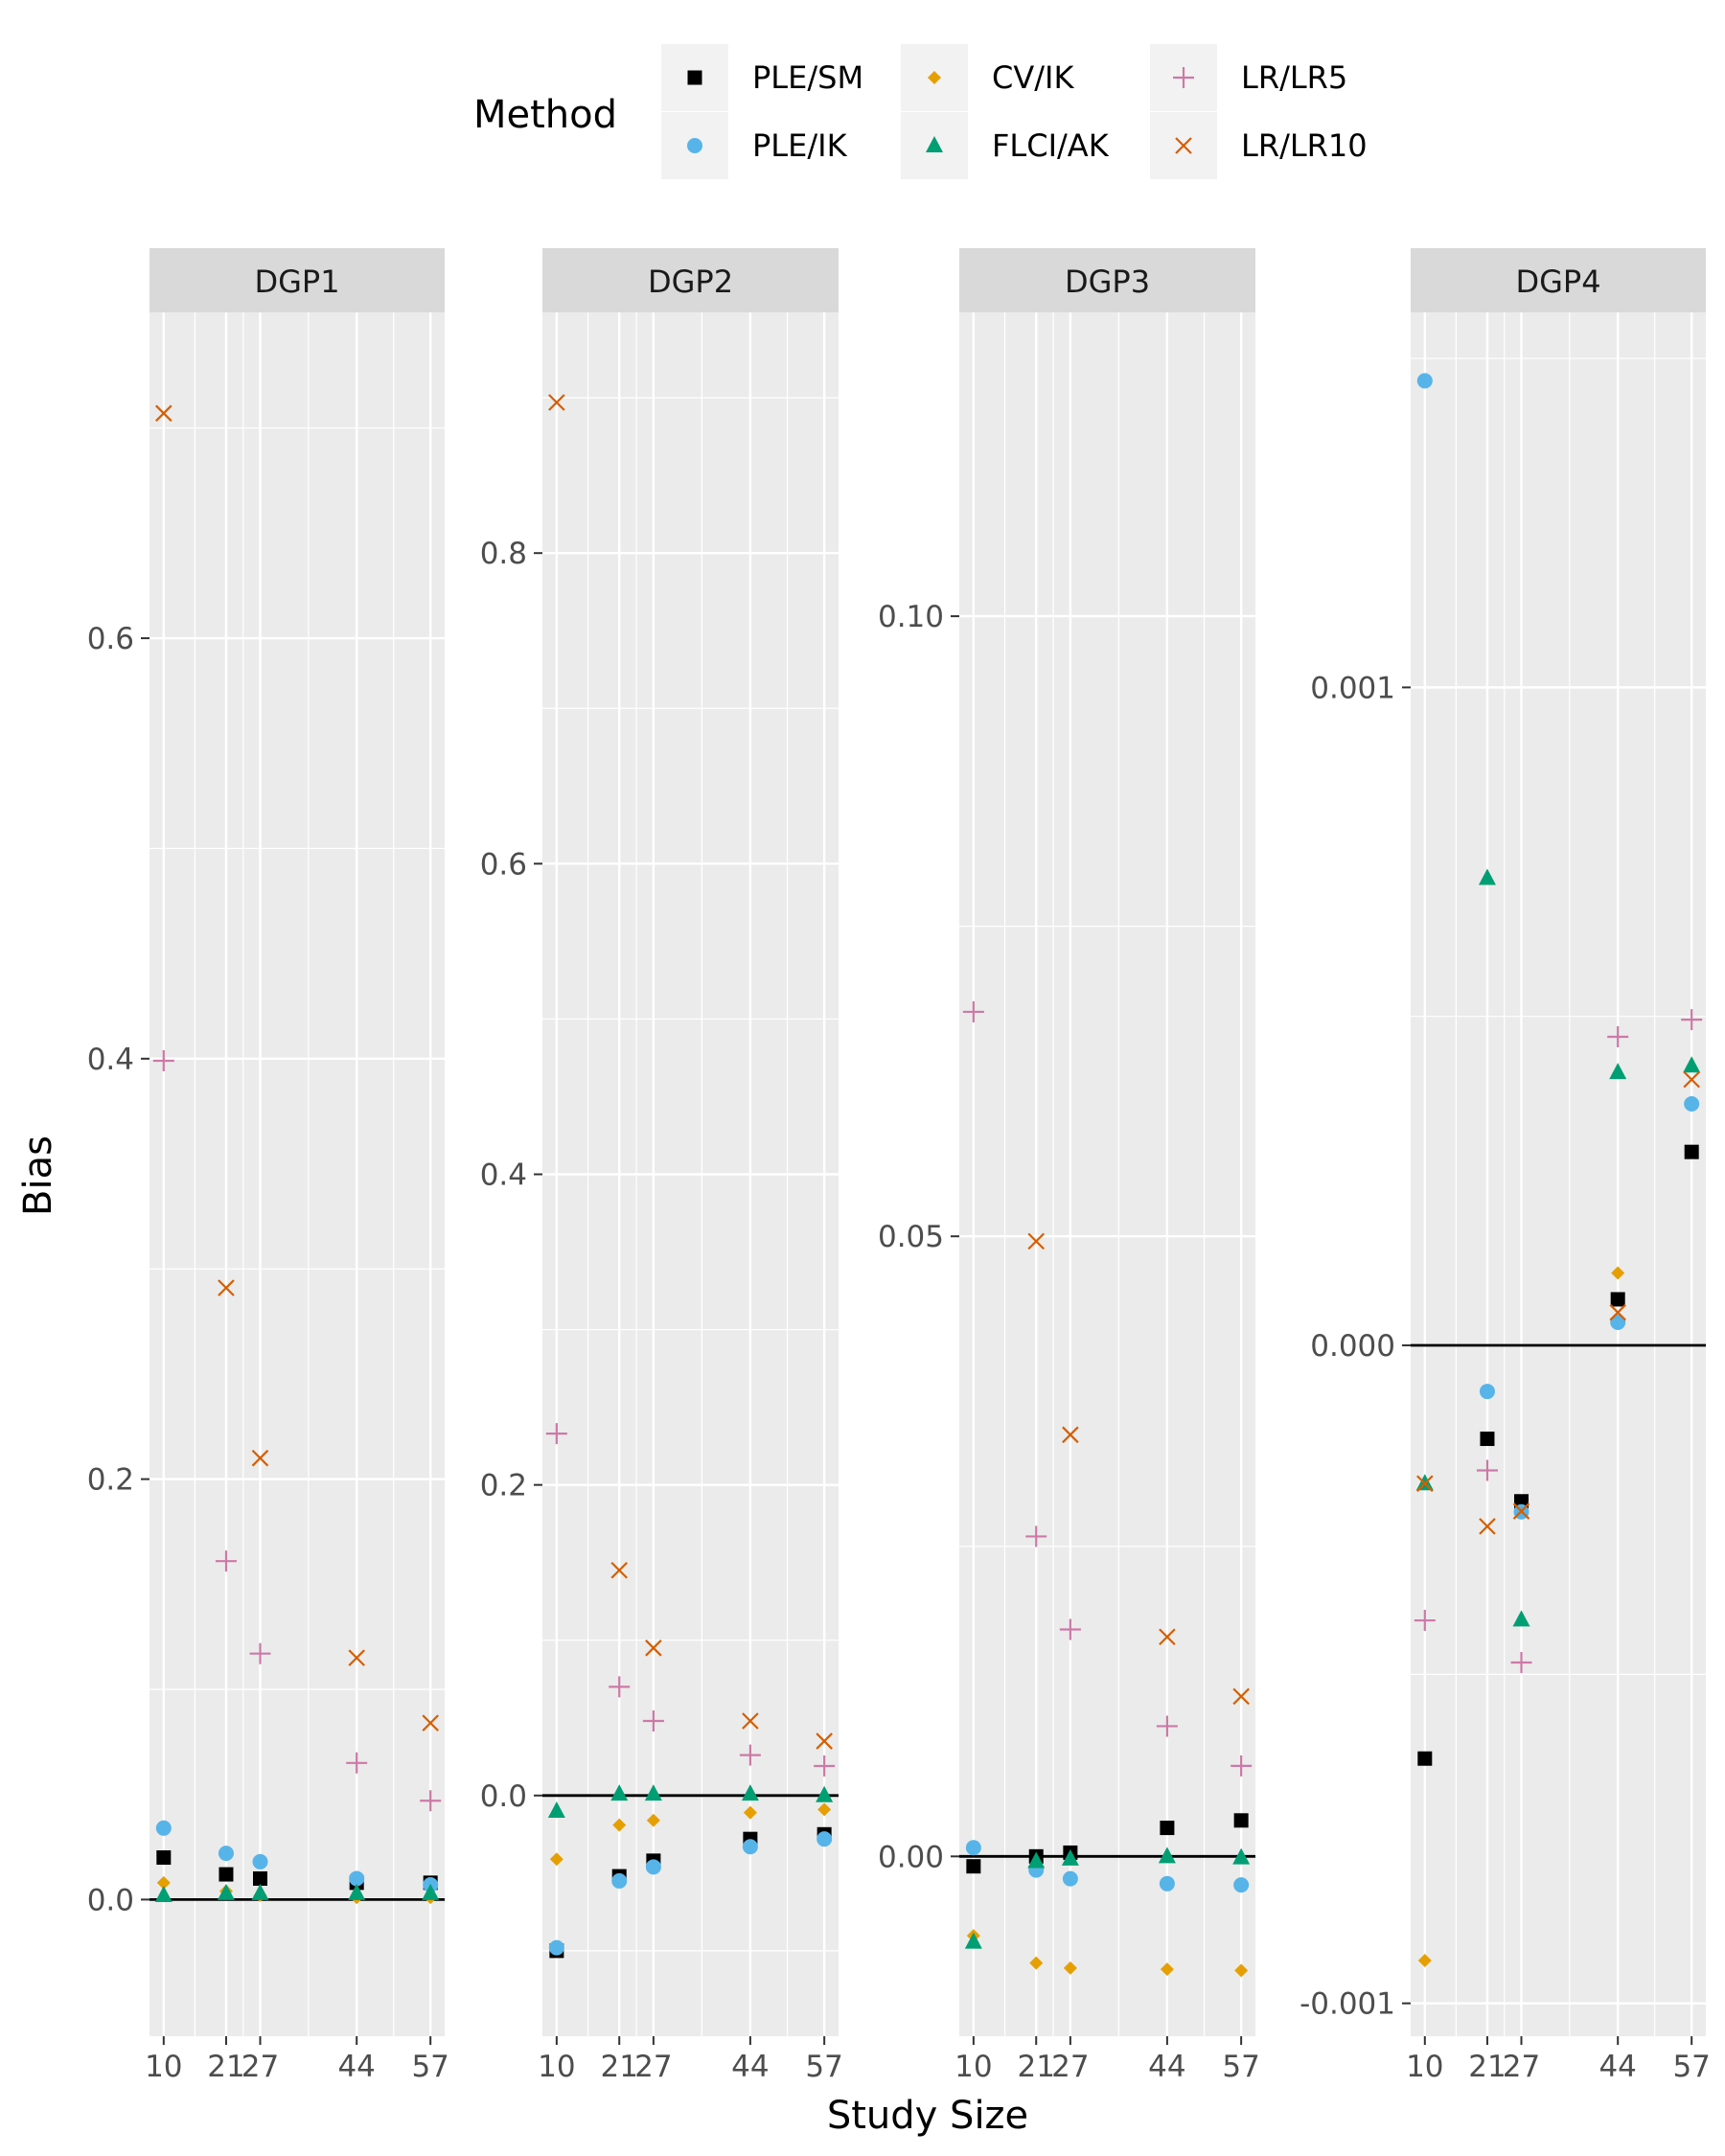  I want to click on y-tick-label: 0.00, so click(911, 1857).